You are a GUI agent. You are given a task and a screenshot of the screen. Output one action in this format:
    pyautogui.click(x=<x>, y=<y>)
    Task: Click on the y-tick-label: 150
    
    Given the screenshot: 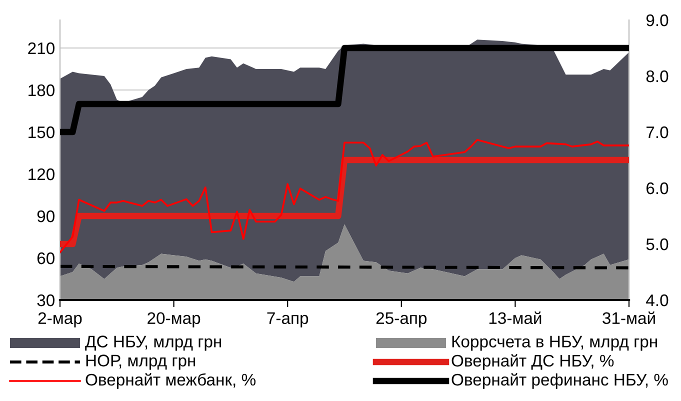 What is the action you would take?
    pyautogui.click(x=41, y=132)
    